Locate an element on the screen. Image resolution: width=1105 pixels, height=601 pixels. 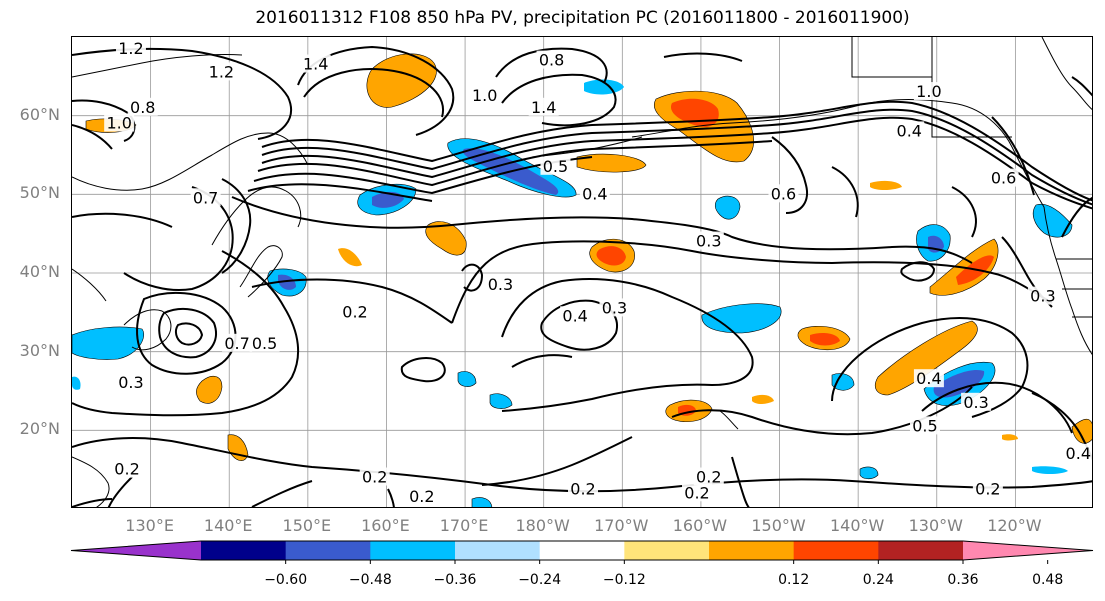
colorbar-extend-high is located at coordinates (1028, 550).